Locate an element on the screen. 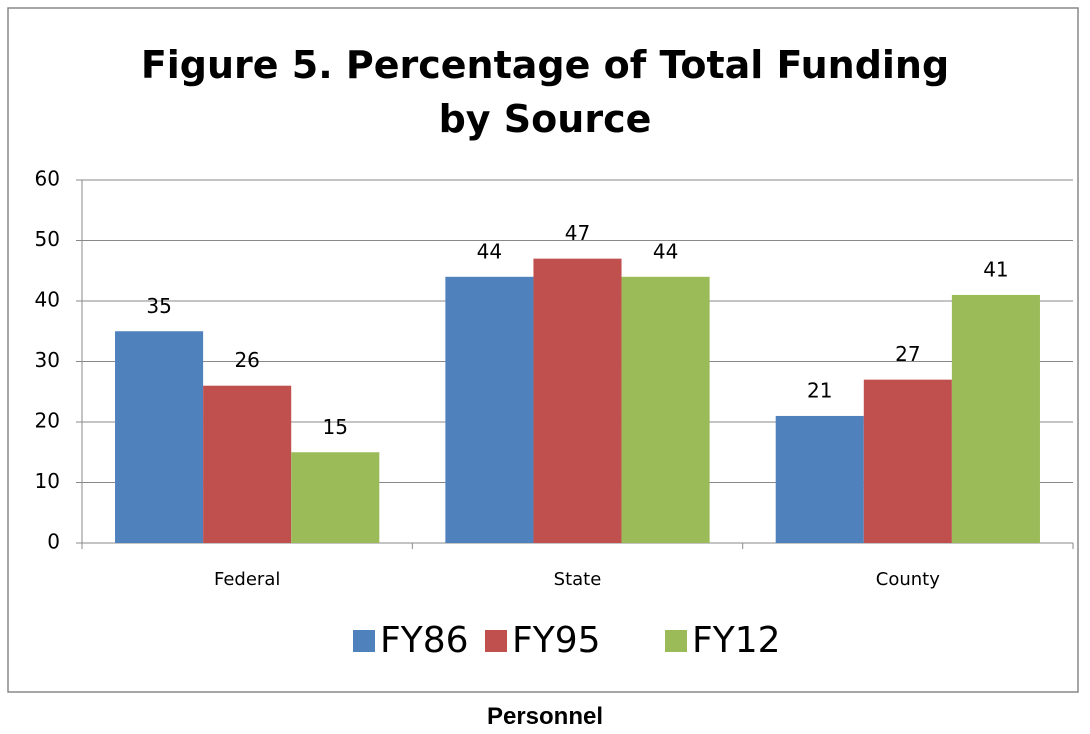  x-tick-label: State is located at coordinates (578, 579).